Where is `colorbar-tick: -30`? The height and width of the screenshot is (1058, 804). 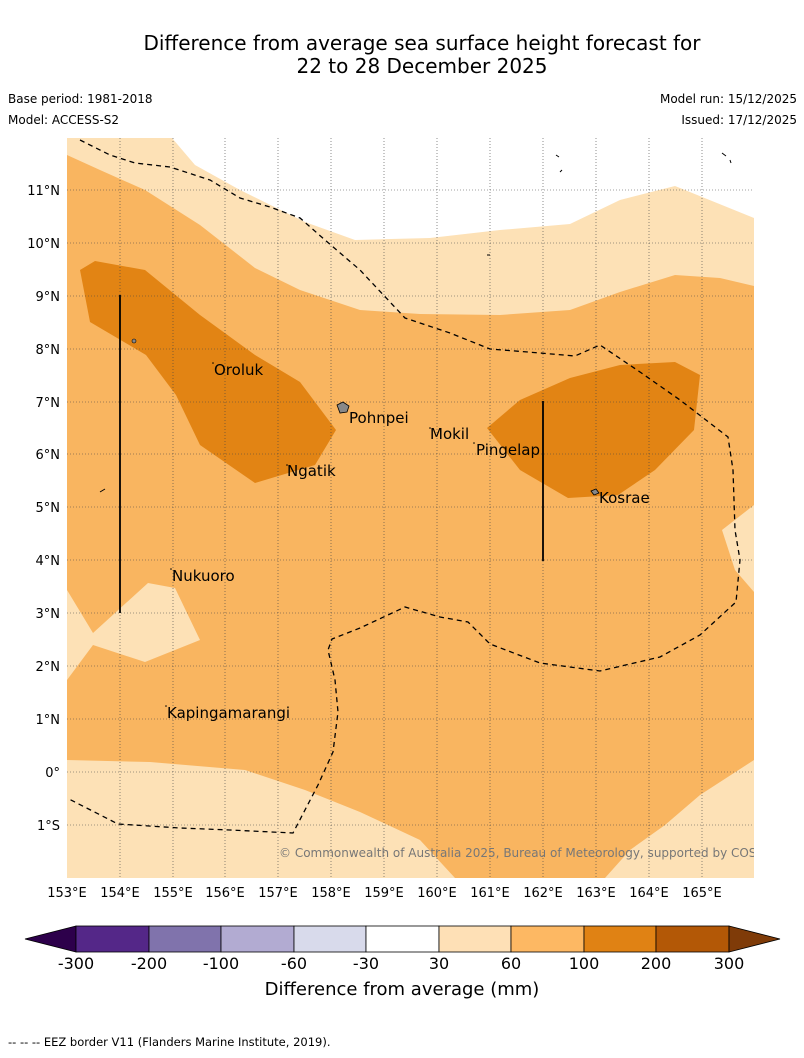
colorbar-tick: -30 is located at coordinates (366, 963).